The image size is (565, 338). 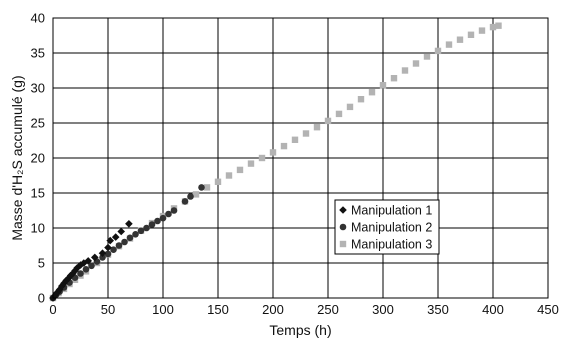 I want to click on x-tick-label: 450, so click(x=548, y=309).